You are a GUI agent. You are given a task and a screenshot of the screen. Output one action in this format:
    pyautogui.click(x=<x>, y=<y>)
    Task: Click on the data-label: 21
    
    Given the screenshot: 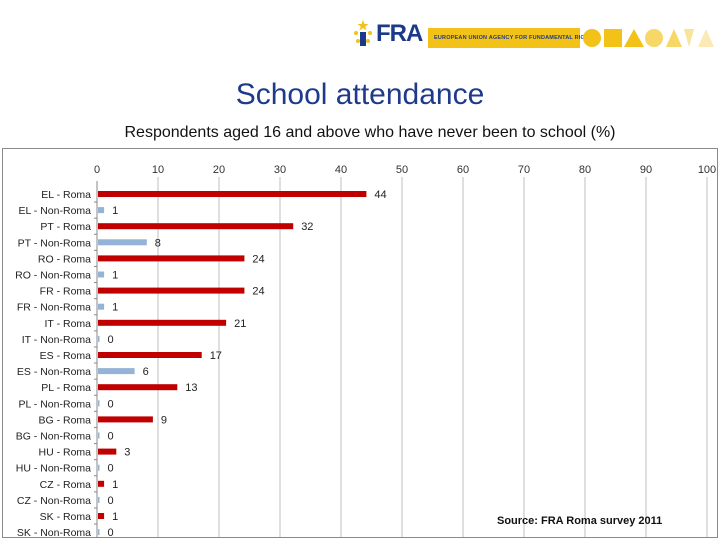 What is the action you would take?
    pyautogui.click(x=240, y=324)
    